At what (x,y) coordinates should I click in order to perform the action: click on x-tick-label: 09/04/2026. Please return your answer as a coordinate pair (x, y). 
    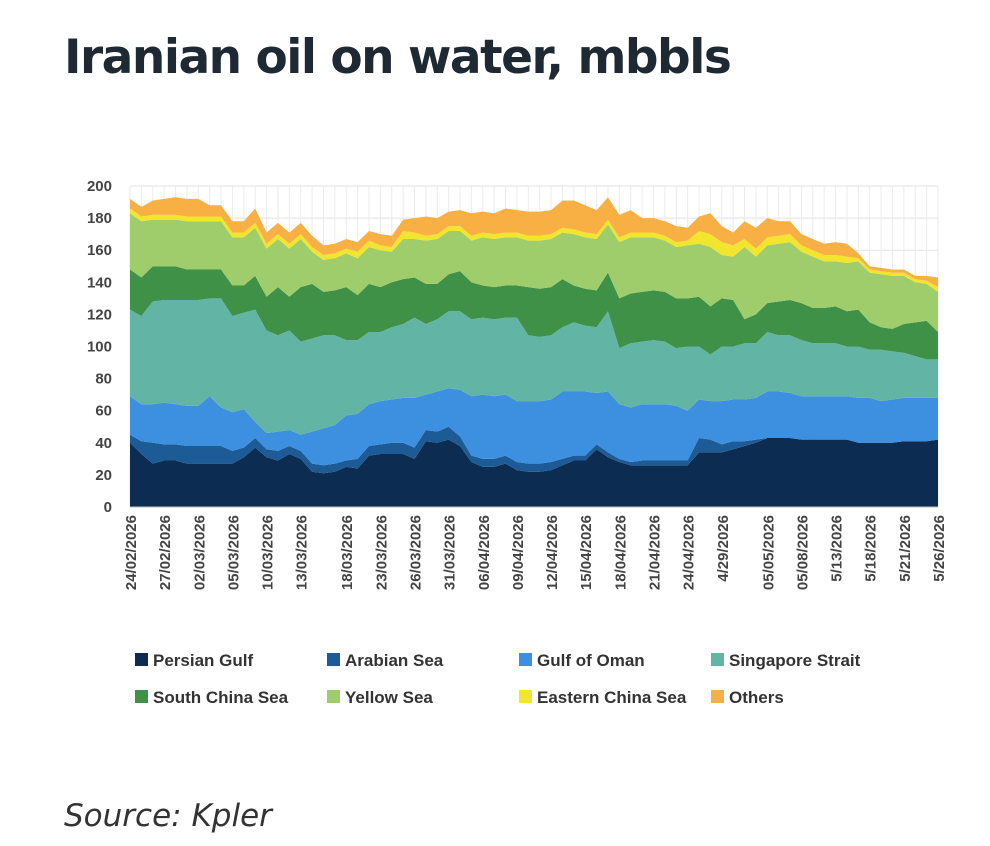
    Looking at the image, I should click on (518, 552).